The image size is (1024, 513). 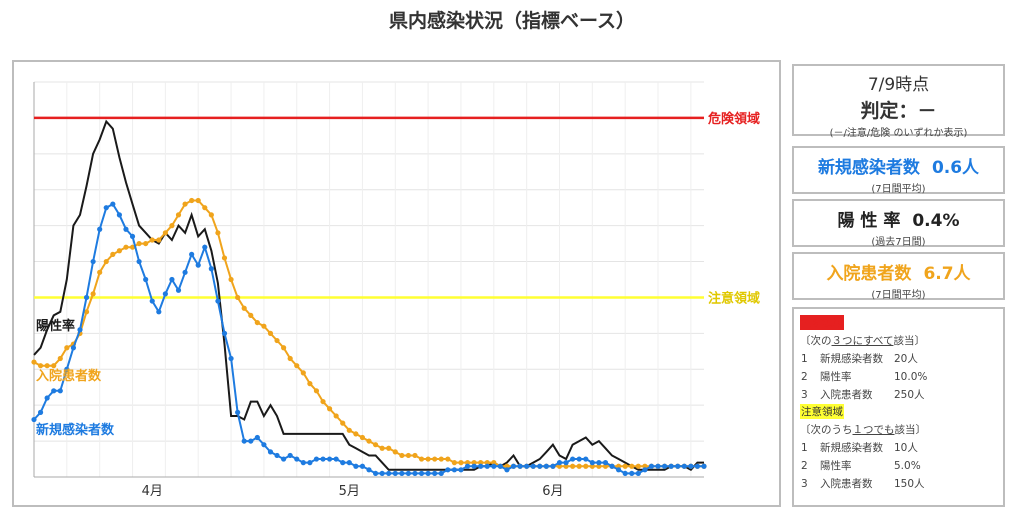 What do you see at coordinates (863, 484) in the screenshot?
I see `caution-item: 3 入院患者数 150人` at bounding box center [863, 484].